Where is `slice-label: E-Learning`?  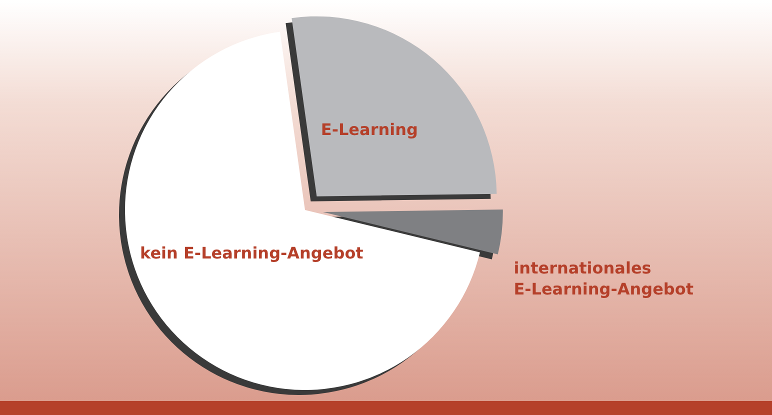
slice-label: E-Learning is located at coordinates (369, 129).